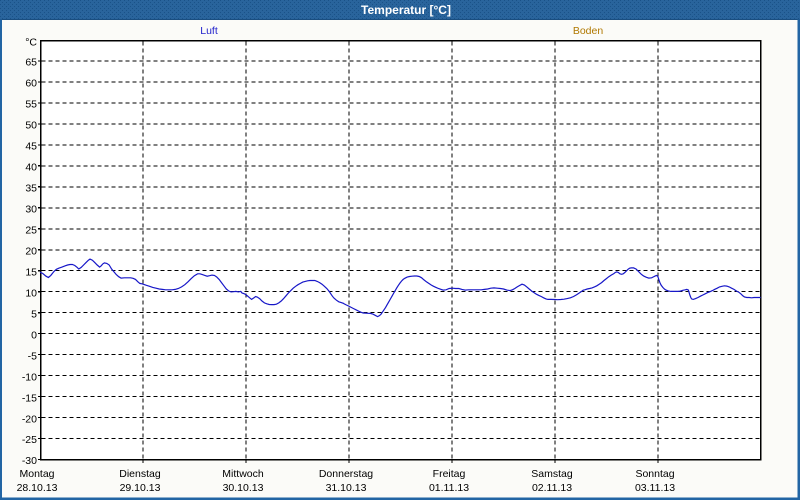 This screenshot has width=800, height=500. What do you see at coordinates (29, 461) in the screenshot?
I see `svg-text: -30` at bounding box center [29, 461].